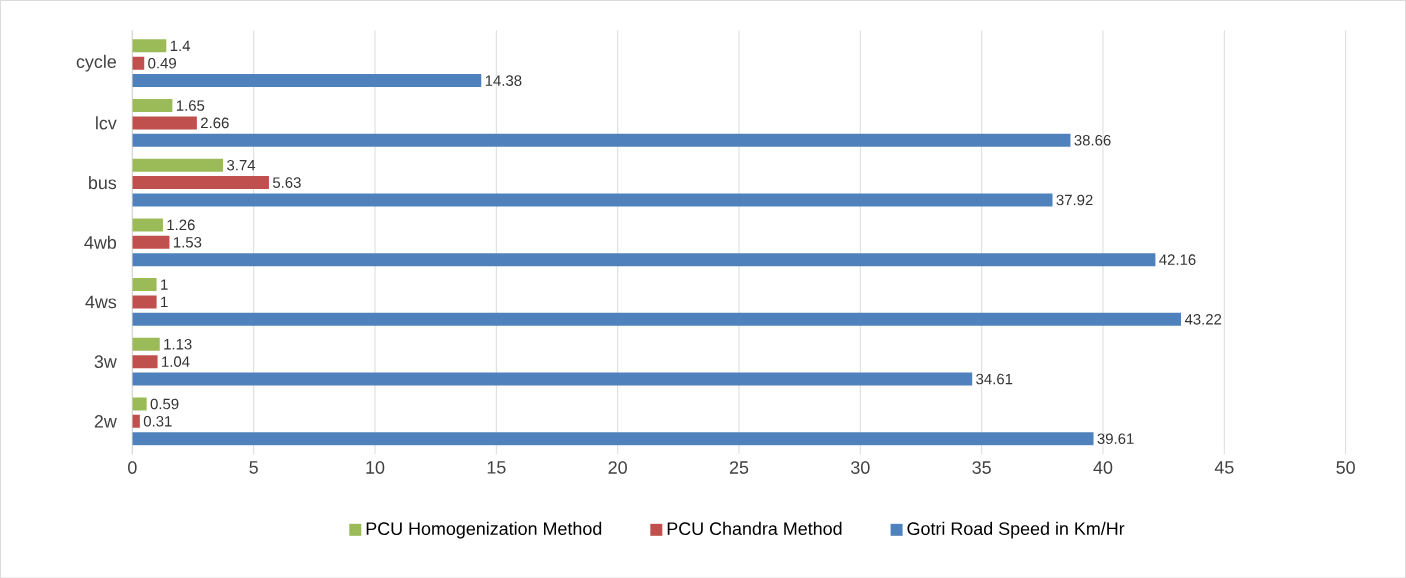 This screenshot has height=578, width=1406. What do you see at coordinates (96, 63) in the screenshot?
I see `y-tick-label: cycle` at bounding box center [96, 63].